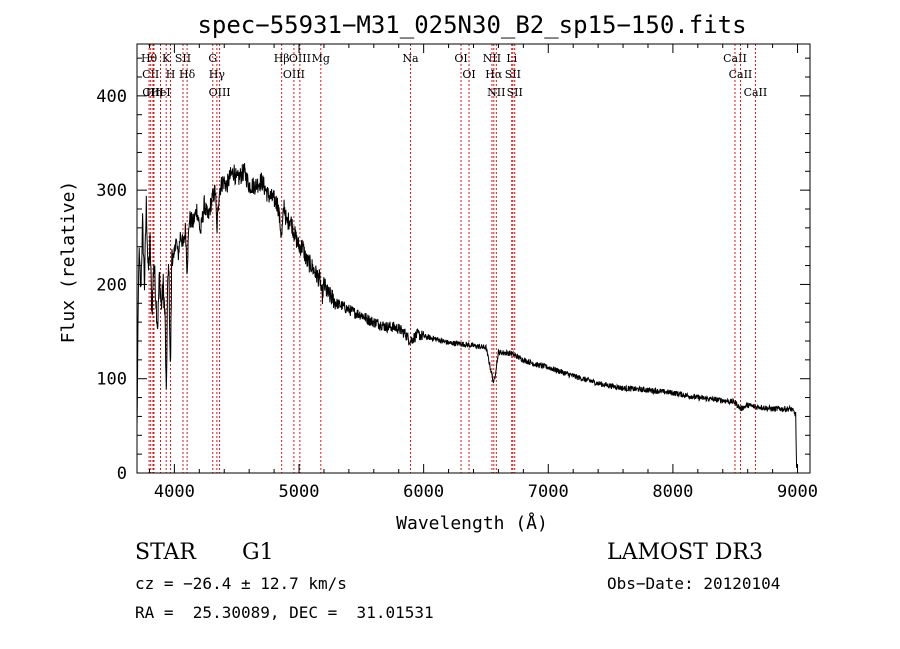 The image size is (900, 649). Describe the element at coordinates (150, 74) in the screenshot. I see `line-label: CII` at that location.